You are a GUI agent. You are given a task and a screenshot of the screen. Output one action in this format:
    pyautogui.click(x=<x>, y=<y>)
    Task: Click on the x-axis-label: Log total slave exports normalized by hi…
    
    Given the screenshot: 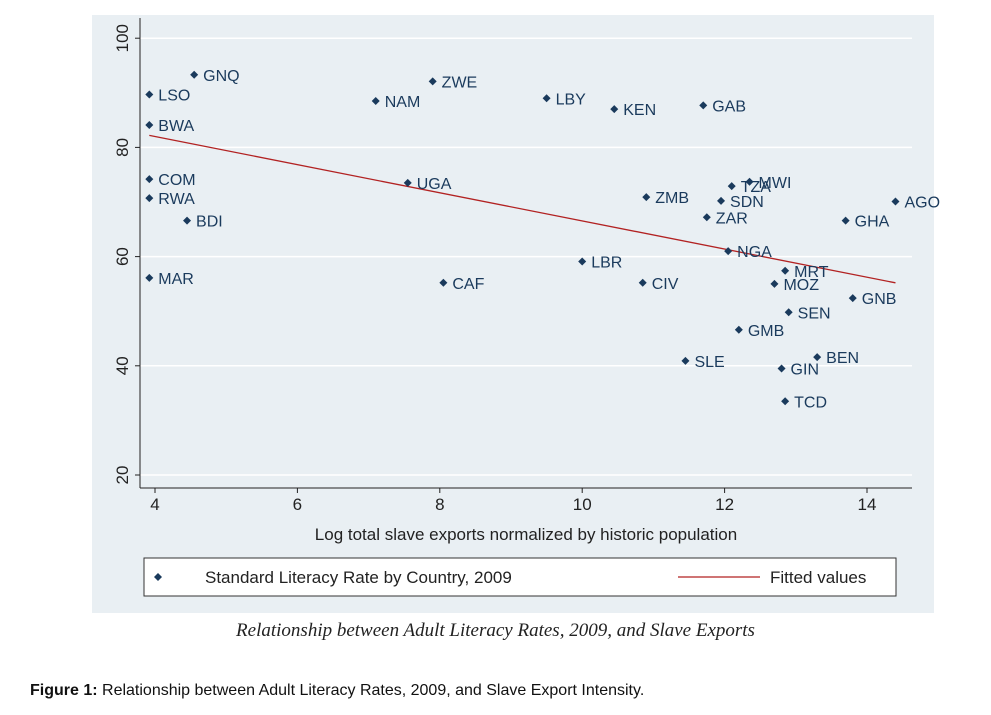 What is the action you would take?
    pyautogui.click(x=526, y=534)
    